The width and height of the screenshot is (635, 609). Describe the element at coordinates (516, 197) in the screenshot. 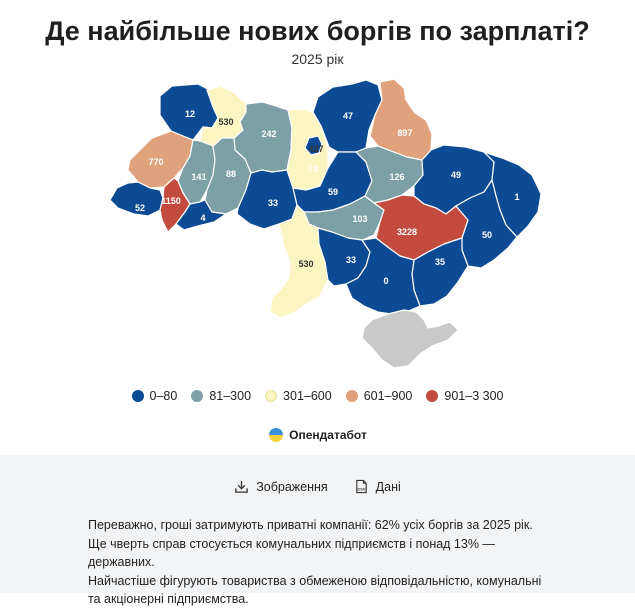

I see `label-luhansk: 1` at that location.